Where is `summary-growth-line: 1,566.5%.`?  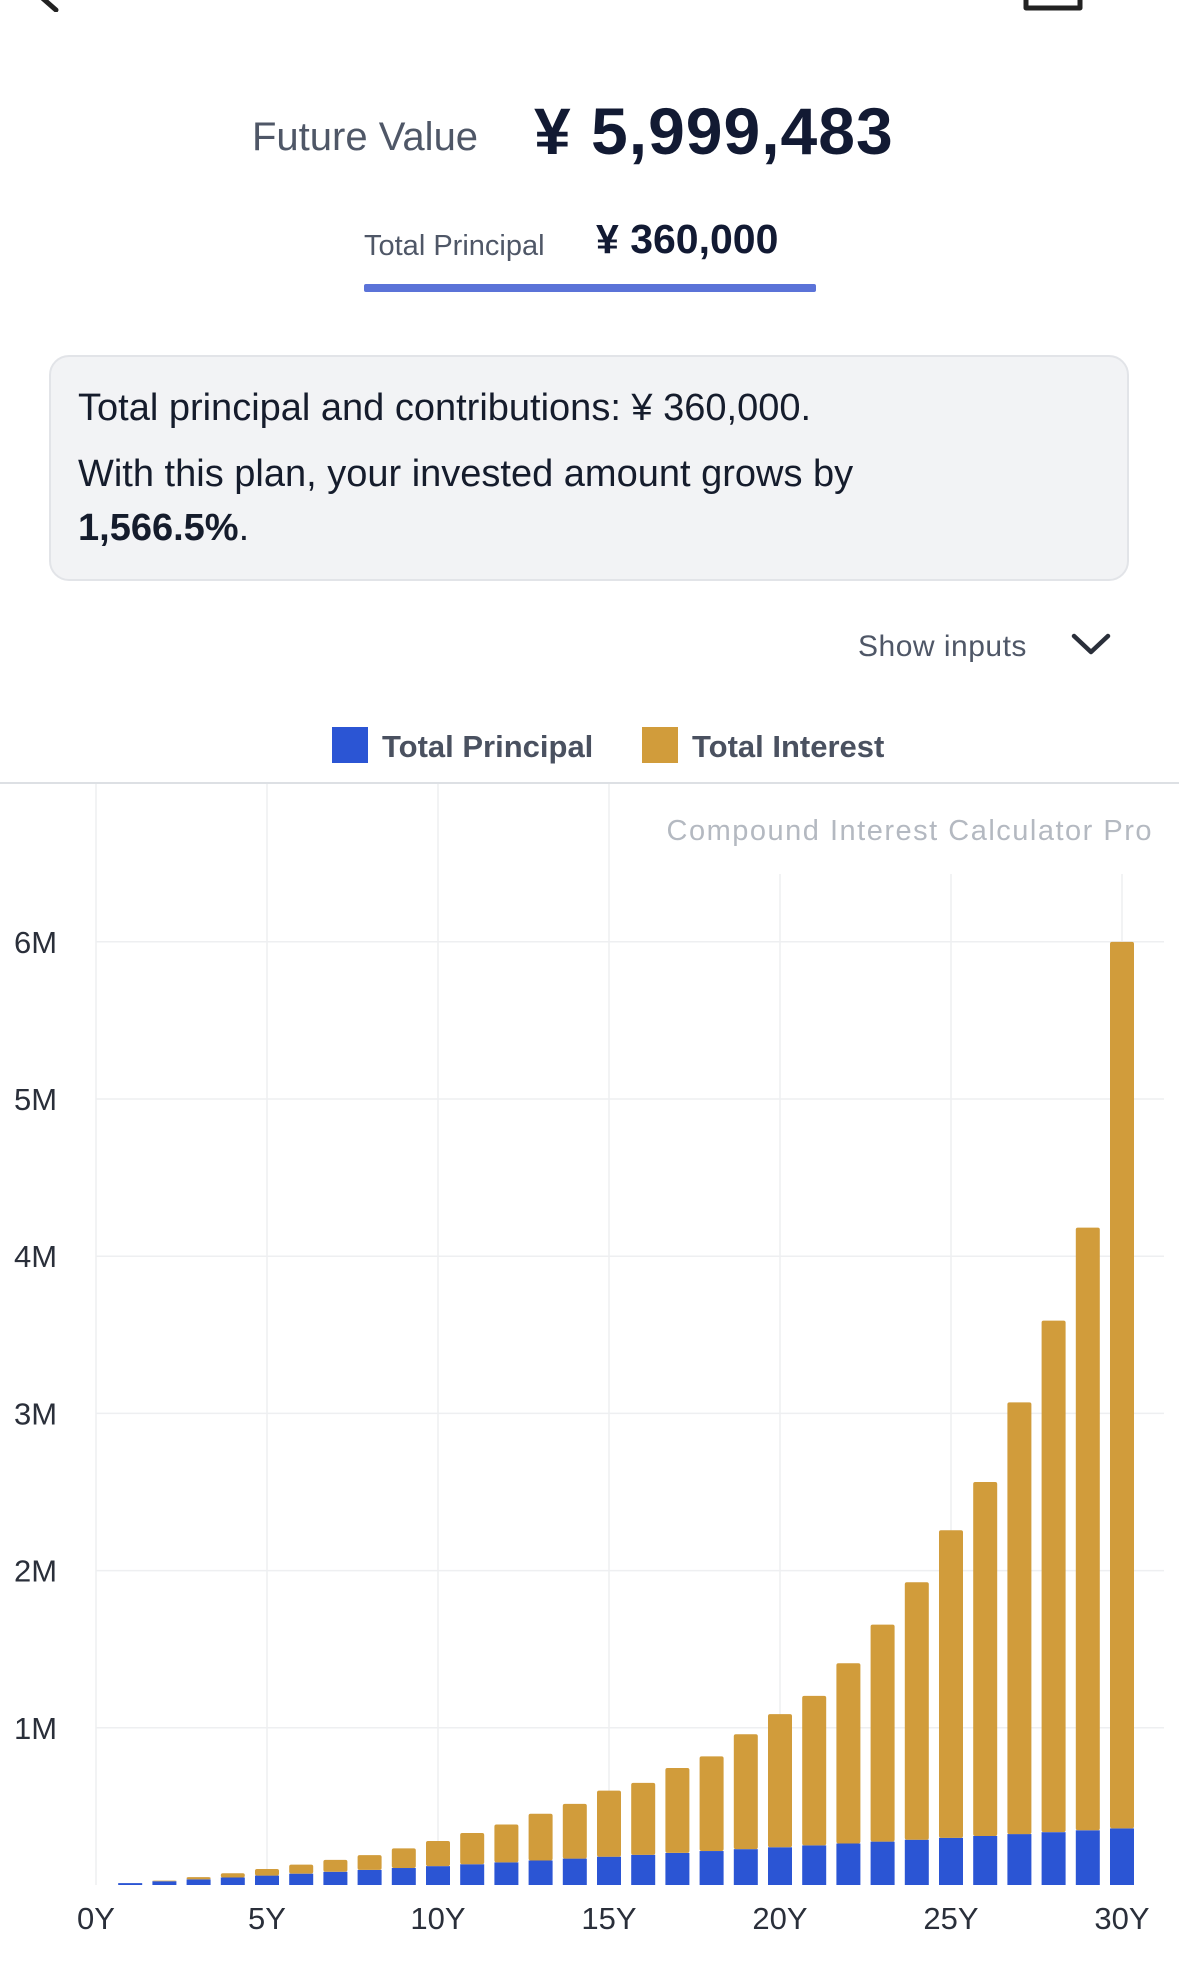
summary-growth-line: 1,566.5%. is located at coordinates (163, 528).